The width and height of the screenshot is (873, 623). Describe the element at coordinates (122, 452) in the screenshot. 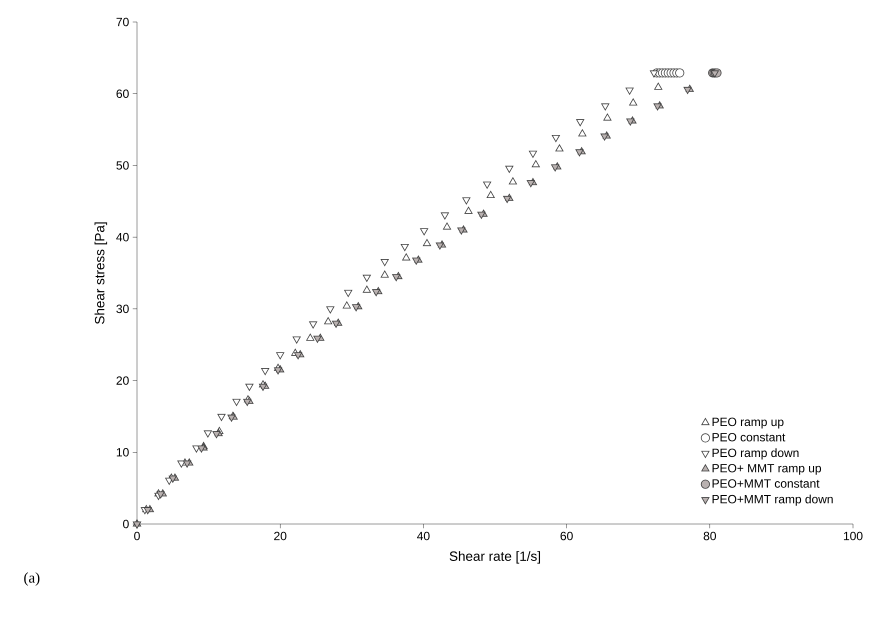

I see `y-tick-label: 10` at that location.